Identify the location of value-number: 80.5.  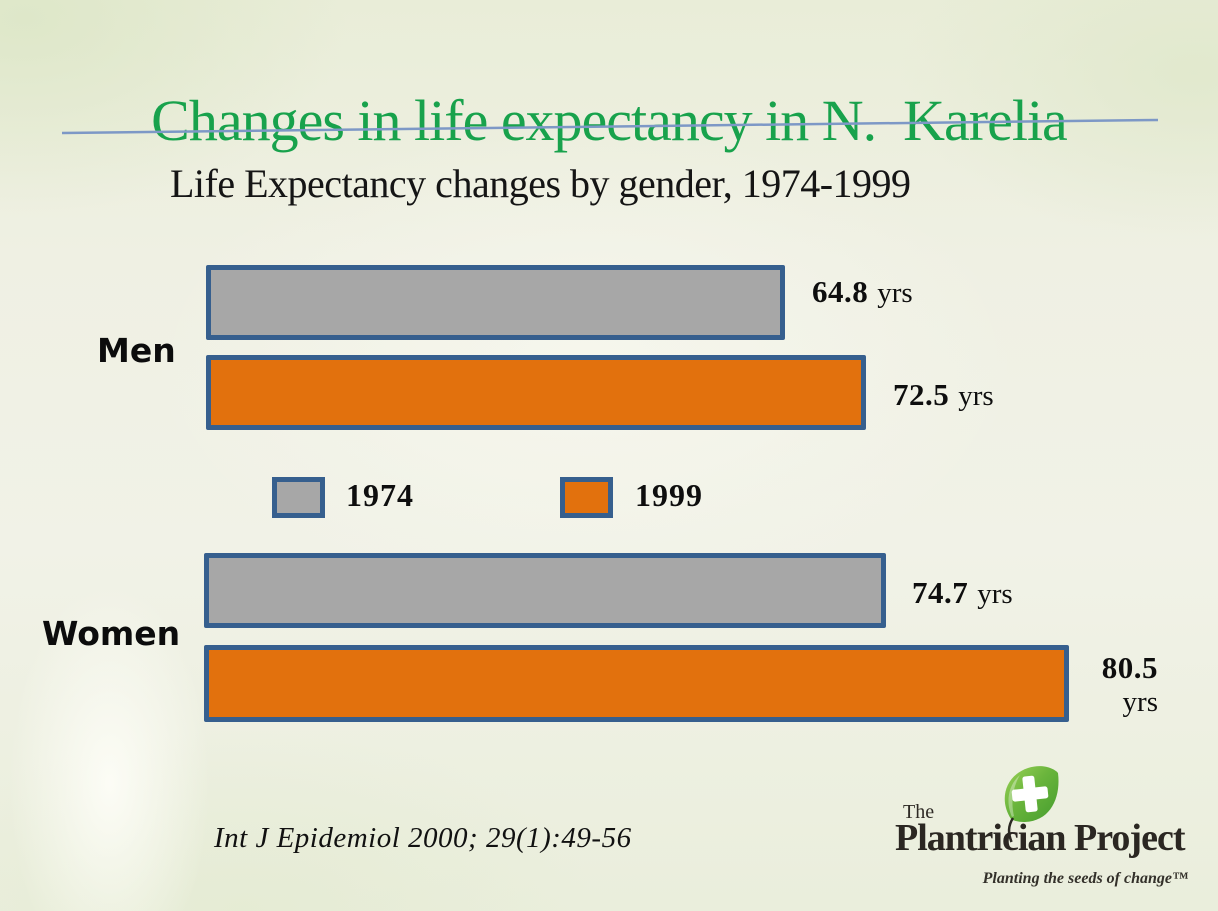
(1129, 667).